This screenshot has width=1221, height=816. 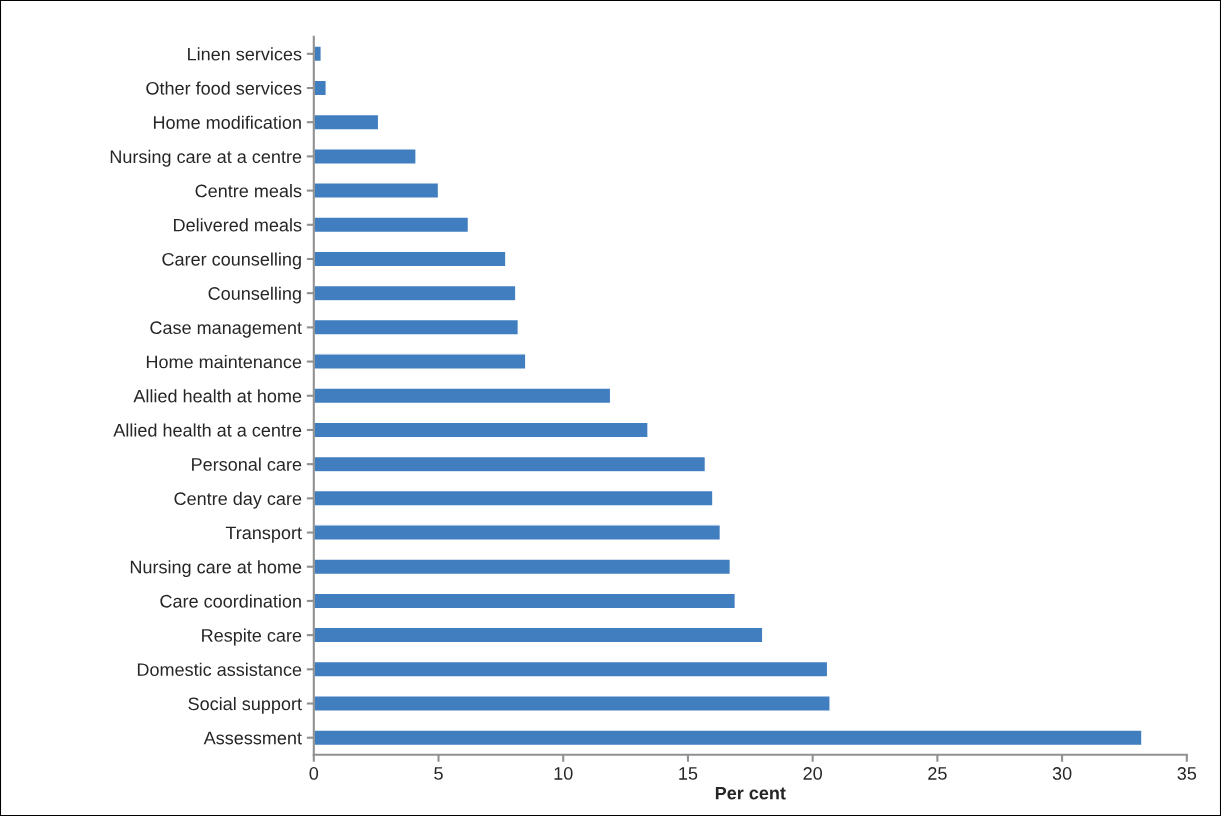 What do you see at coordinates (812, 773) in the screenshot?
I see `x-tick-label: 20` at bounding box center [812, 773].